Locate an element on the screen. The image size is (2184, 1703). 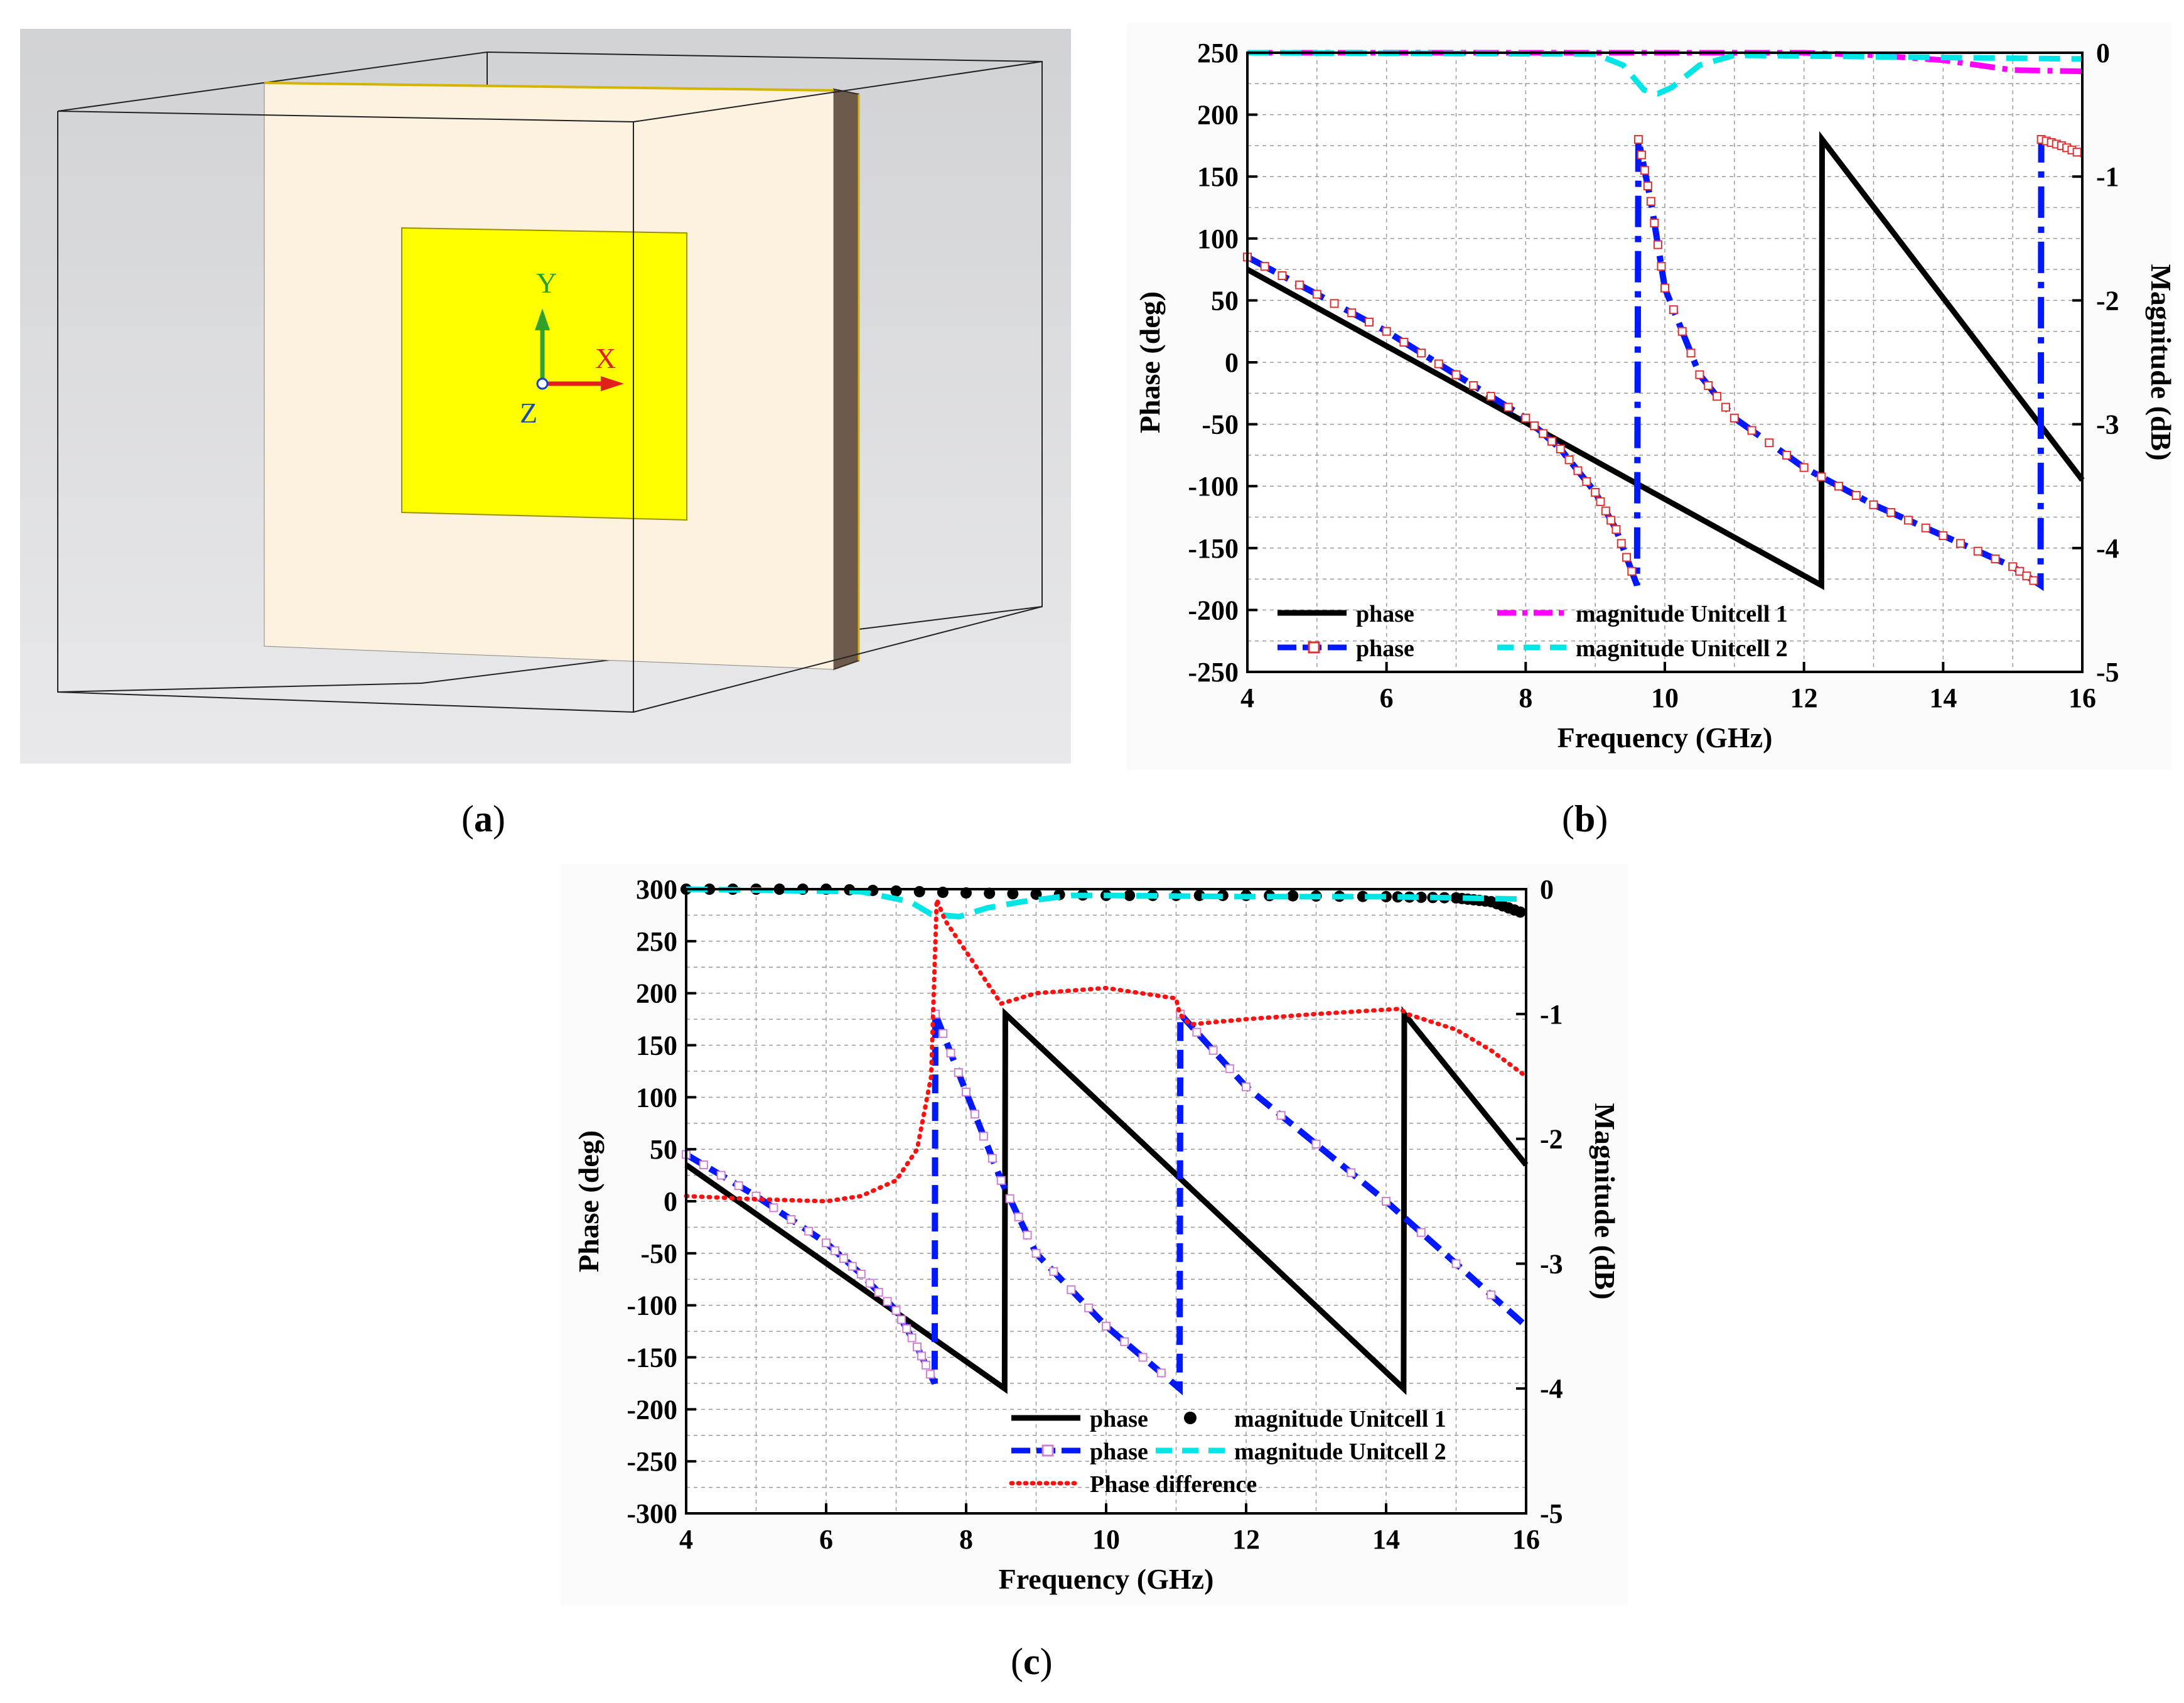
y-axis-arrow-icon is located at coordinates (542, 319).